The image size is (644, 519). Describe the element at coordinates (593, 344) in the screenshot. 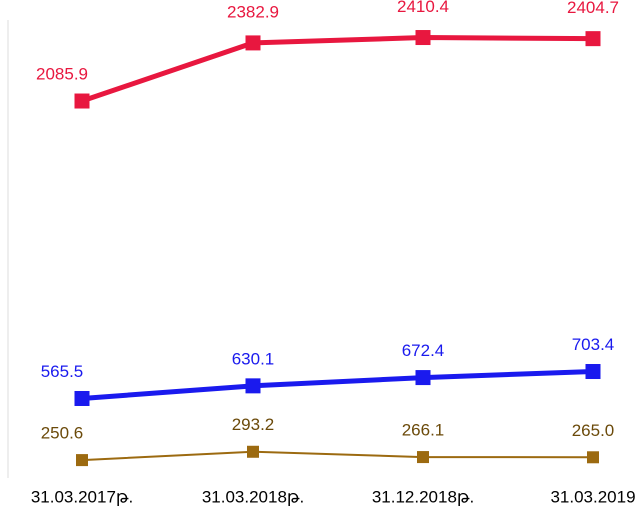

I see `data-label: 703.4` at that location.